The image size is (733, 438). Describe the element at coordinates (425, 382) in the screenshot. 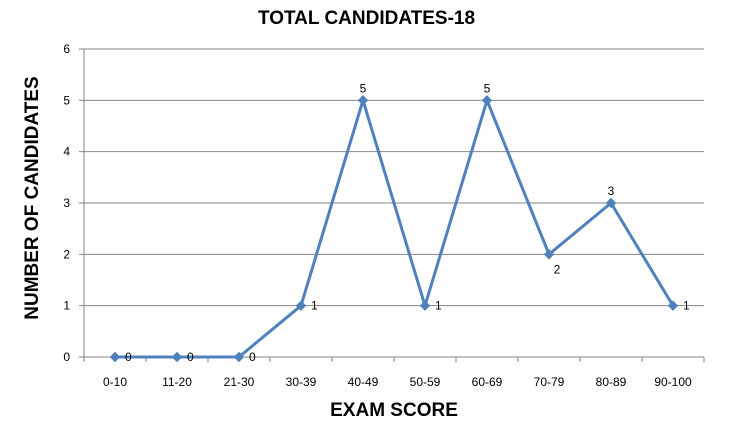

I see `x-tick-label: 50-59` at that location.